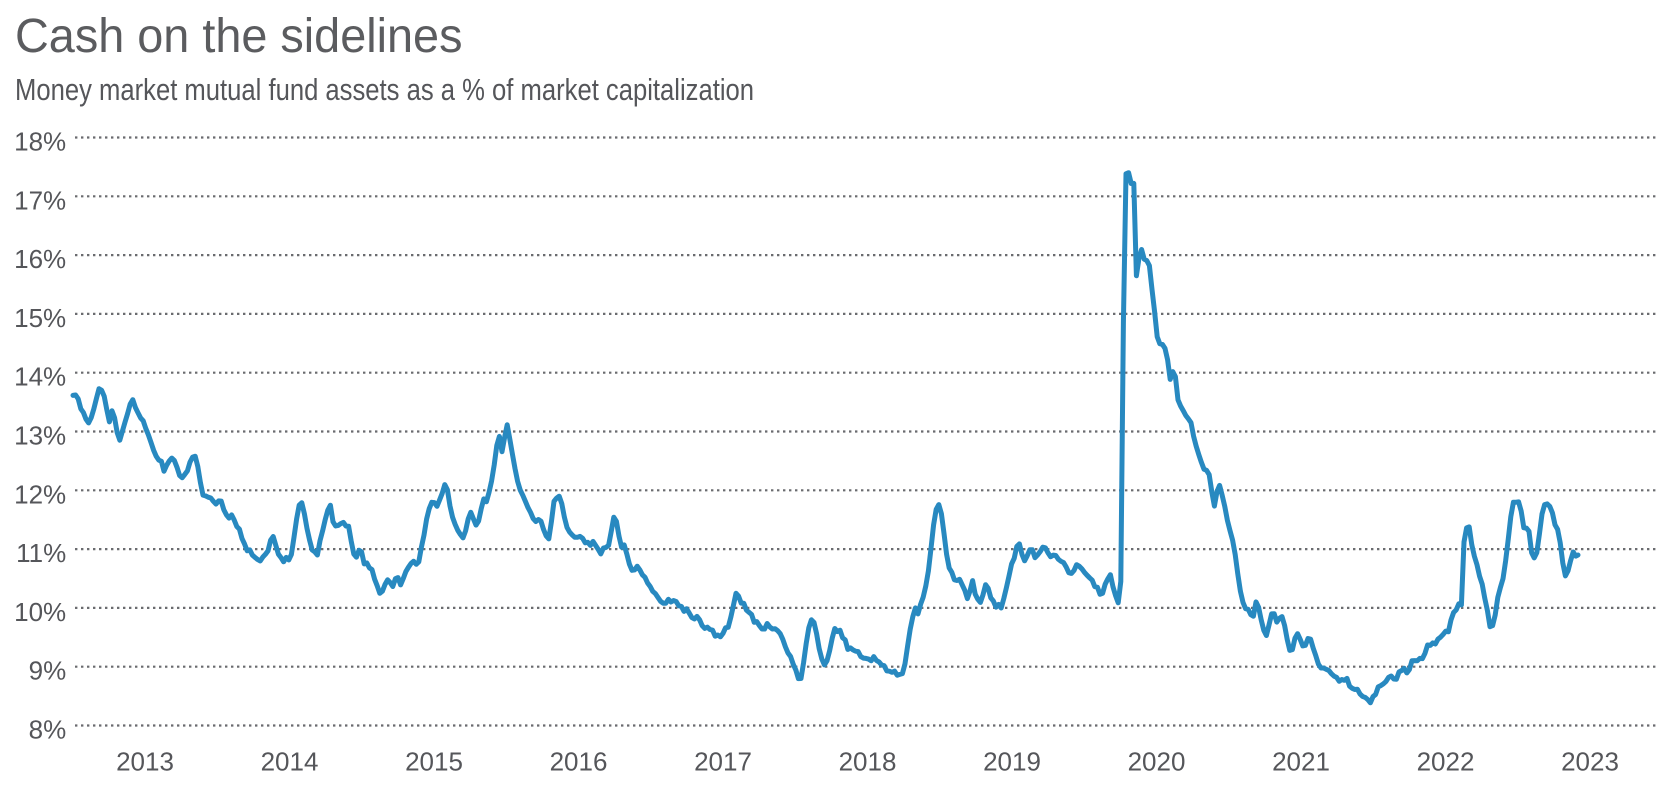 The height and width of the screenshot is (802, 1666). Describe the element at coordinates (434, 761) in the screenshot. I see `svg-text: 2015` at that location.